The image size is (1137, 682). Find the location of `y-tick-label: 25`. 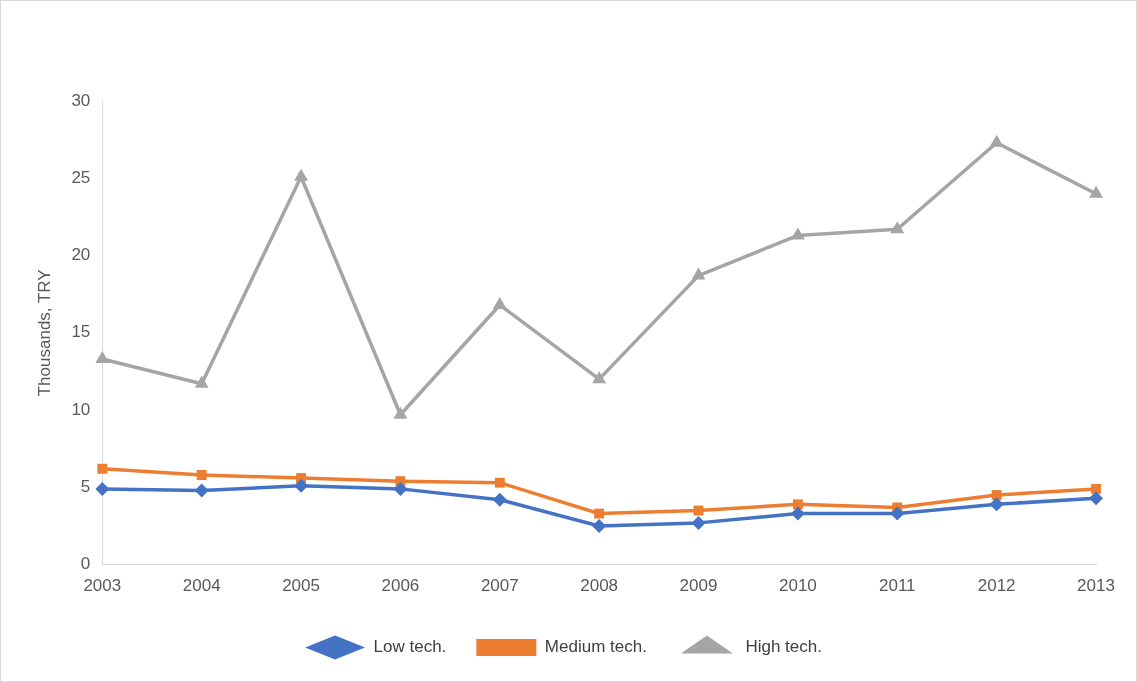

y-tick-label: 25 is located at coordinates (81, 177).